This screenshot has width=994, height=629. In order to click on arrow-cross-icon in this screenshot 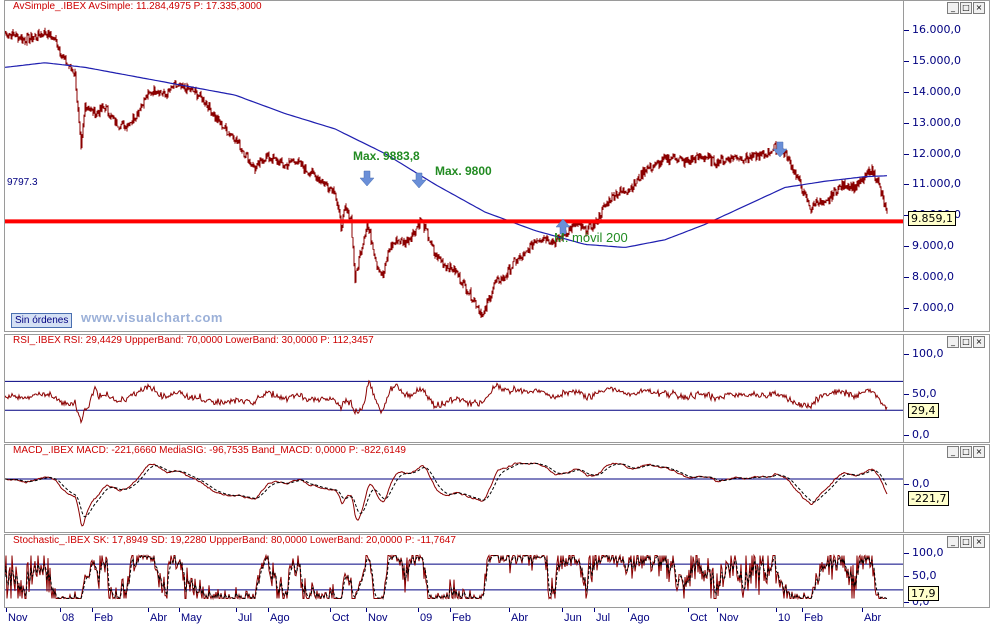, I will do `click(780, 149)`.